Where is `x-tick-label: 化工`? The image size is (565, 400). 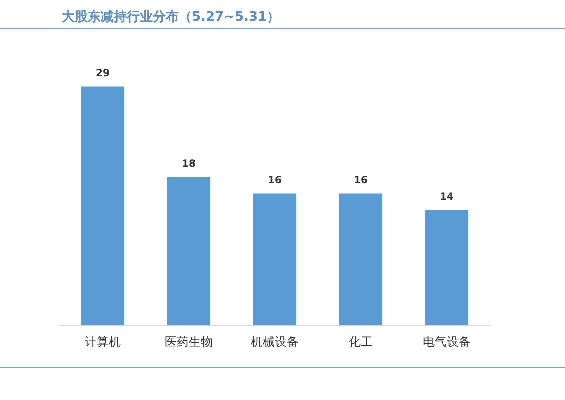 x-tick-label: 化工 is located at coordinates (361, 342).